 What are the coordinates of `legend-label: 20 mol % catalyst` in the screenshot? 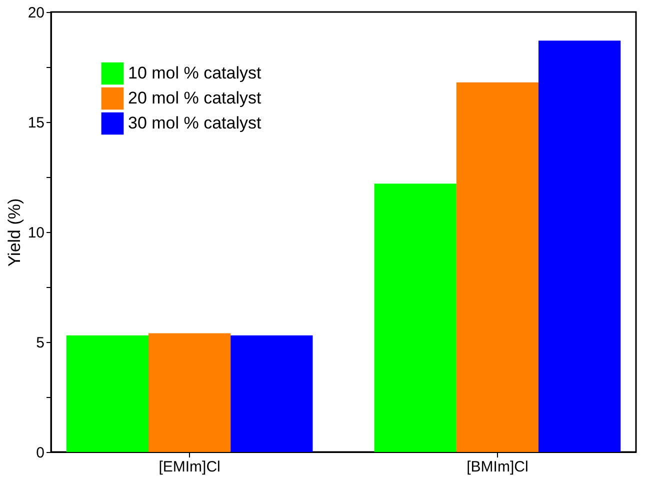 It's located at (195, 98).